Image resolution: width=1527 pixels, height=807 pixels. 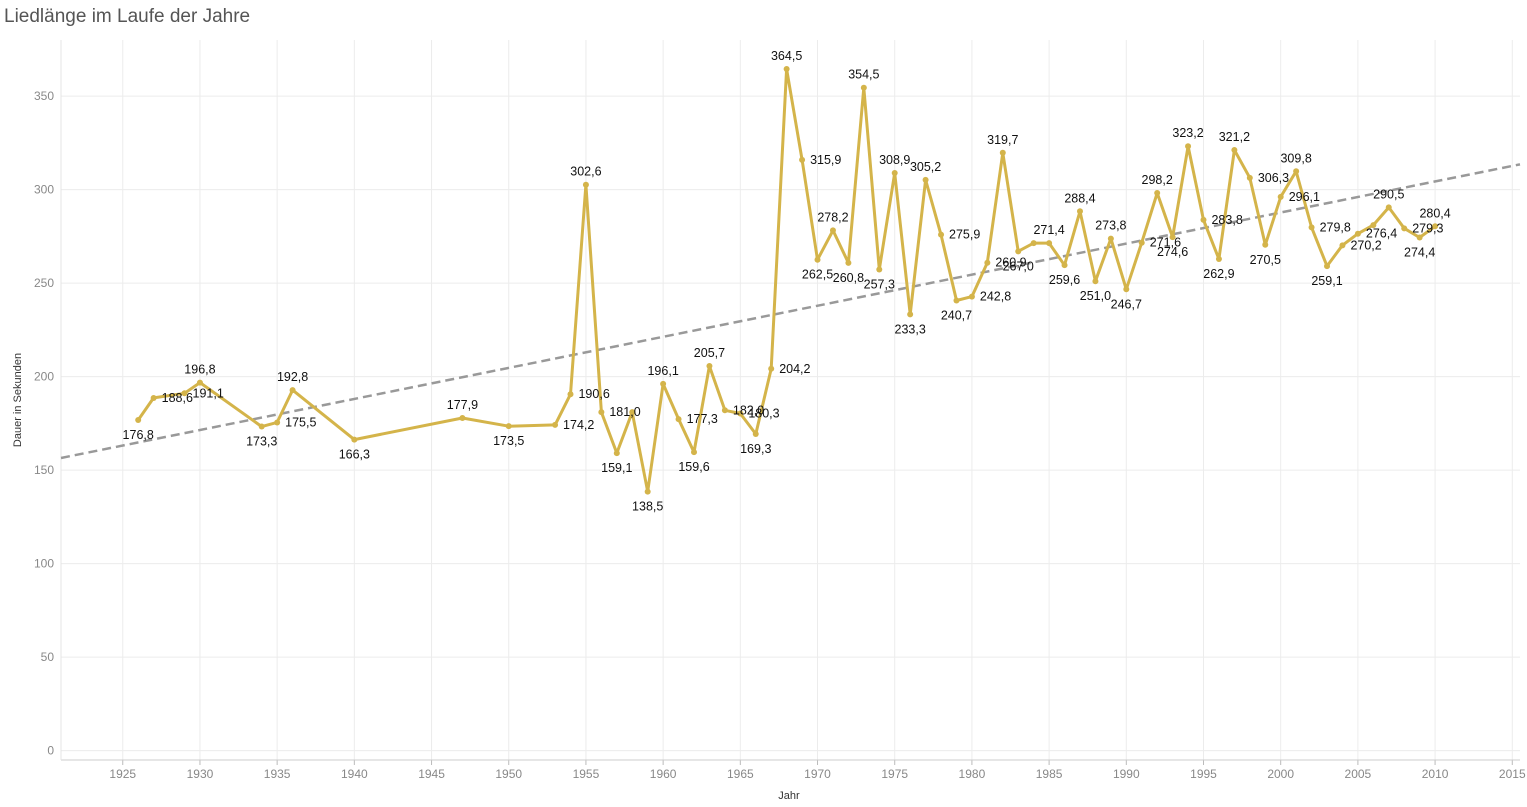 I want to click on data-label: 196,8, so click(x=199, y=370).